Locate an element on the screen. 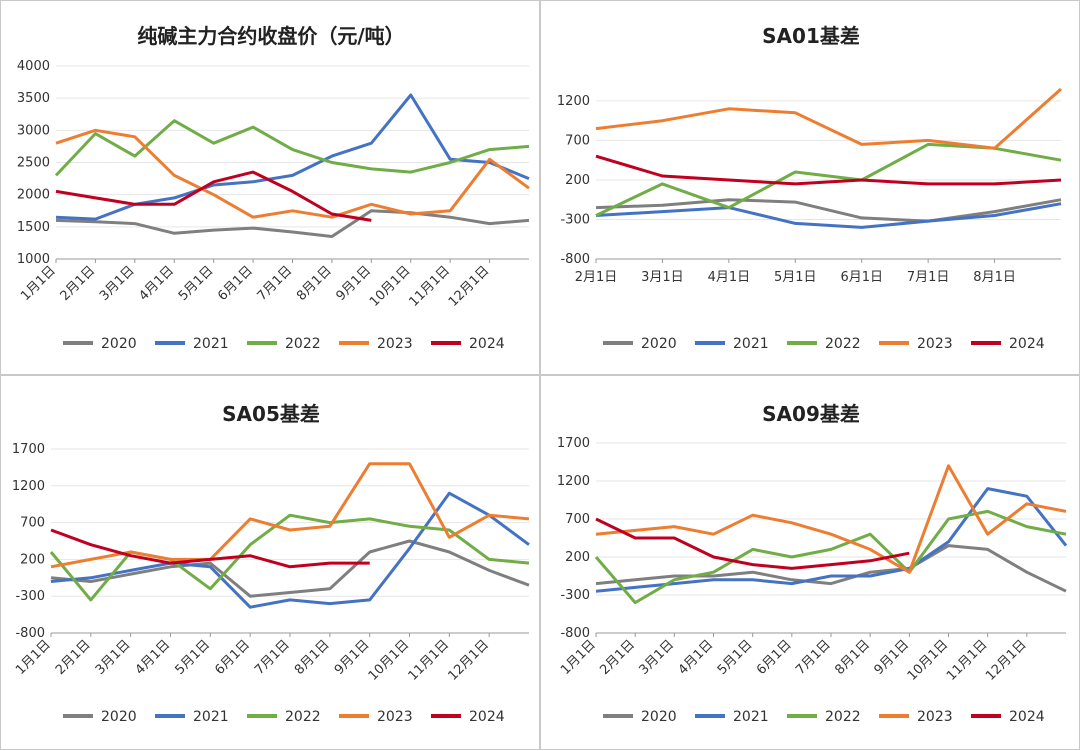 The image size is (1080, 751). y-tick-label: 3000 is located at coordinates (33, 130).